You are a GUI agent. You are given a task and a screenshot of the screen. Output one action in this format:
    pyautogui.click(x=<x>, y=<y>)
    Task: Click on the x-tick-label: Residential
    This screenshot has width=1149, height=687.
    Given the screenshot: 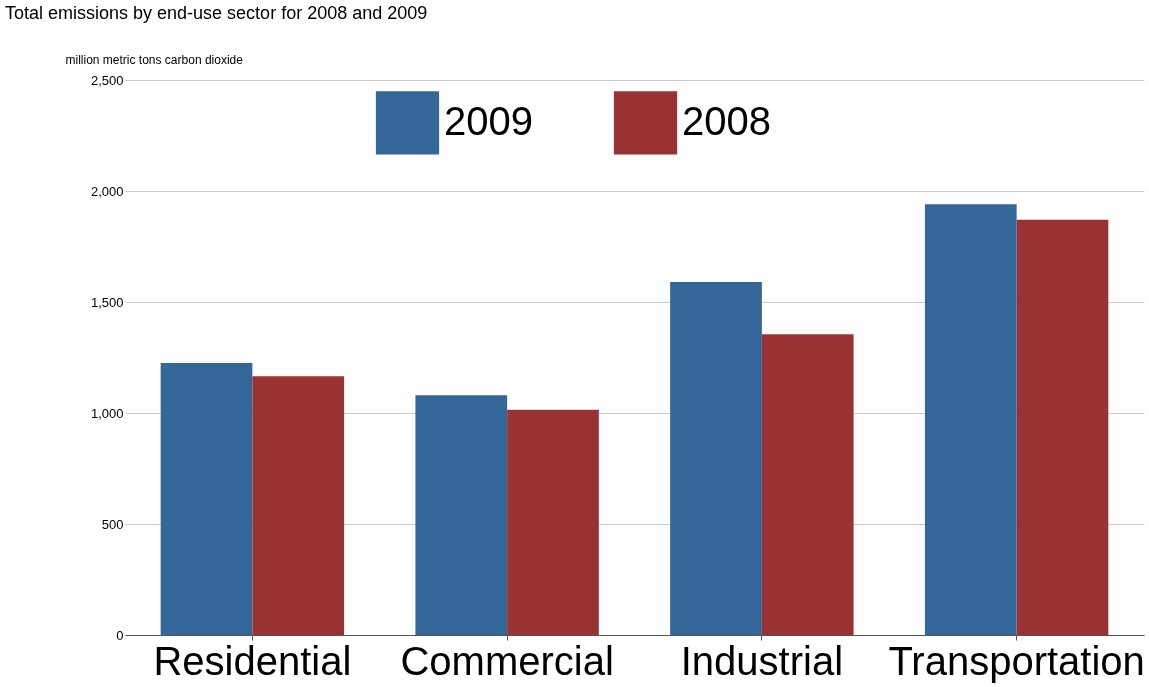 What is the action you would take?
    pyautogui.click(x=252, y=660)
    